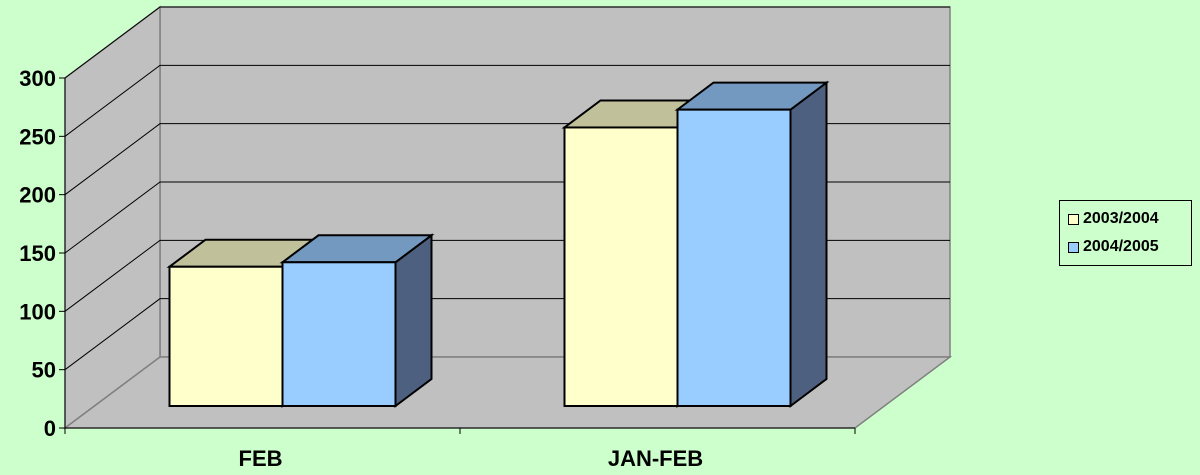 This screenshot has width=1200, height=475. I want to click on legend-item-2: 2004/2005, so click(1113, 247).